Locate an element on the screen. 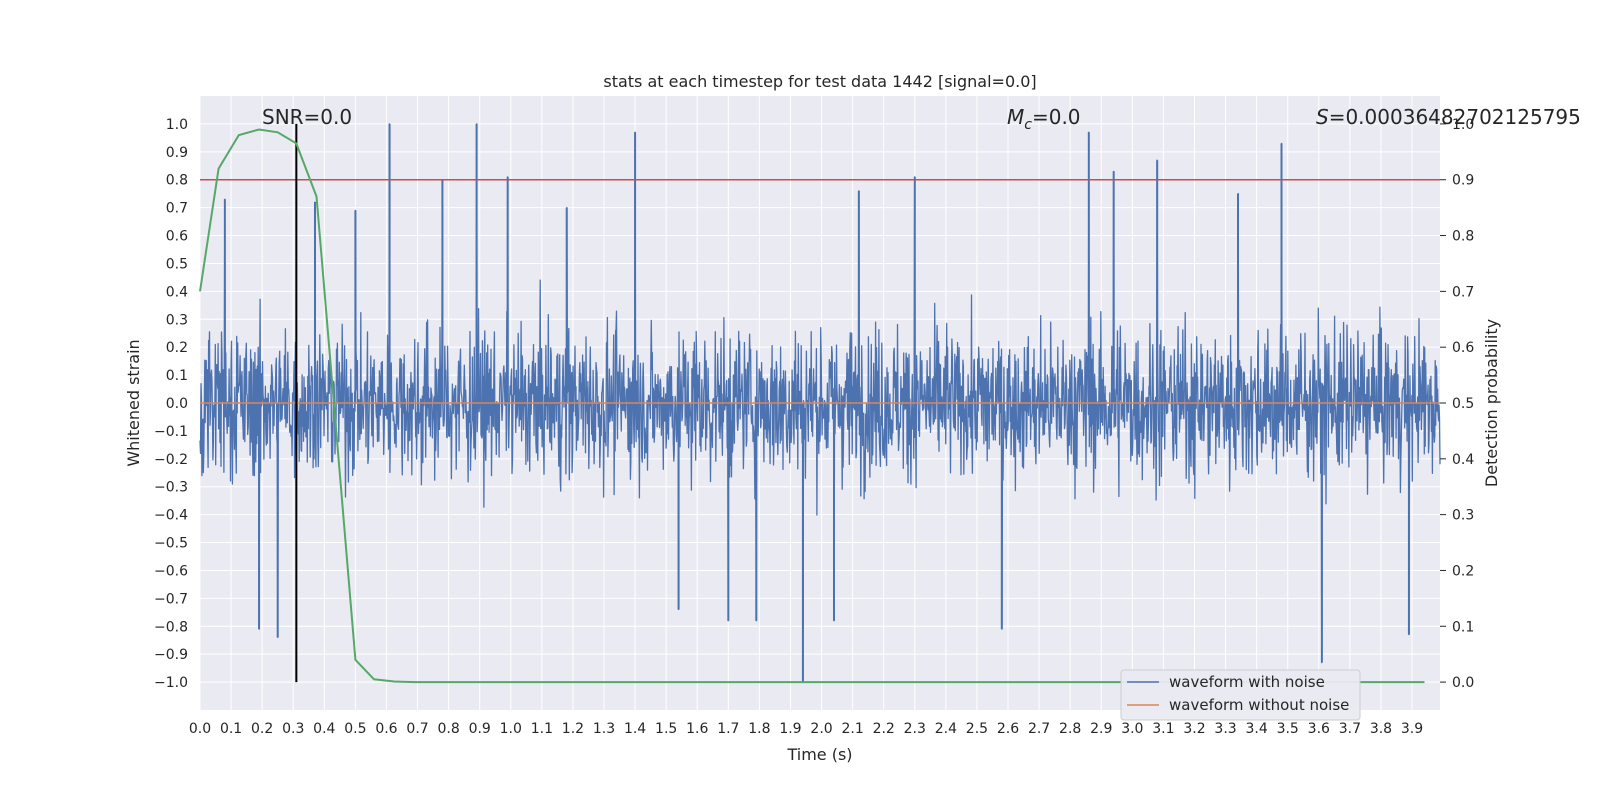 Image resolution: width=1600 pixels, height=800 pixels. x-tick-label: 0.9 is located at coordinates (480, 729).